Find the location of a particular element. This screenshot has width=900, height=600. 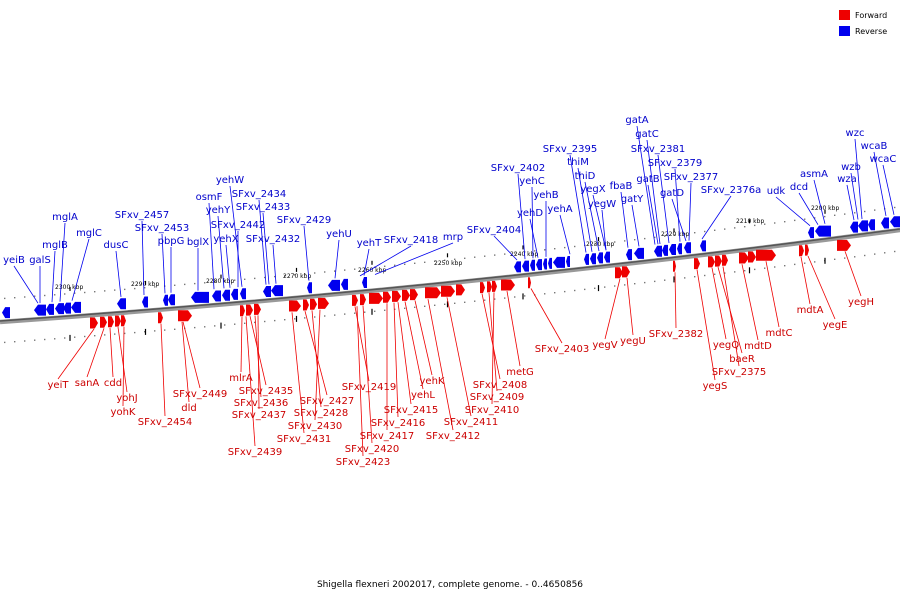

gene-label: SFxv_2449 is located at coordinates (200, 394).